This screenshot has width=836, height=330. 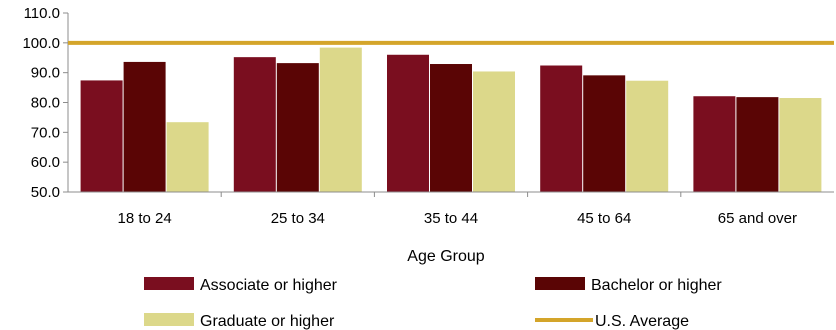 I want to click on x-axis-title: Age Group, so click(x=445, y=256).